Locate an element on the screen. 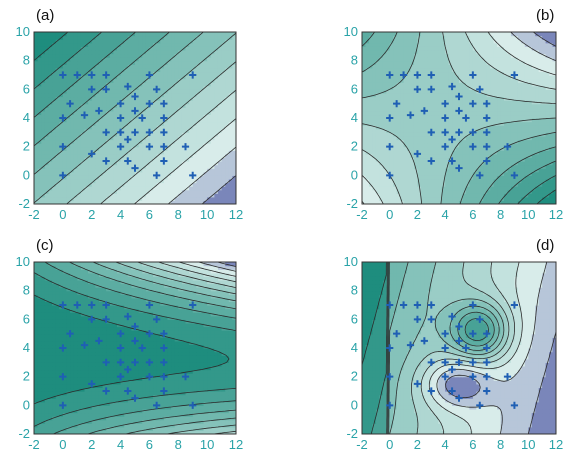  panel-label: (a) is located at coordinates (45, 15).